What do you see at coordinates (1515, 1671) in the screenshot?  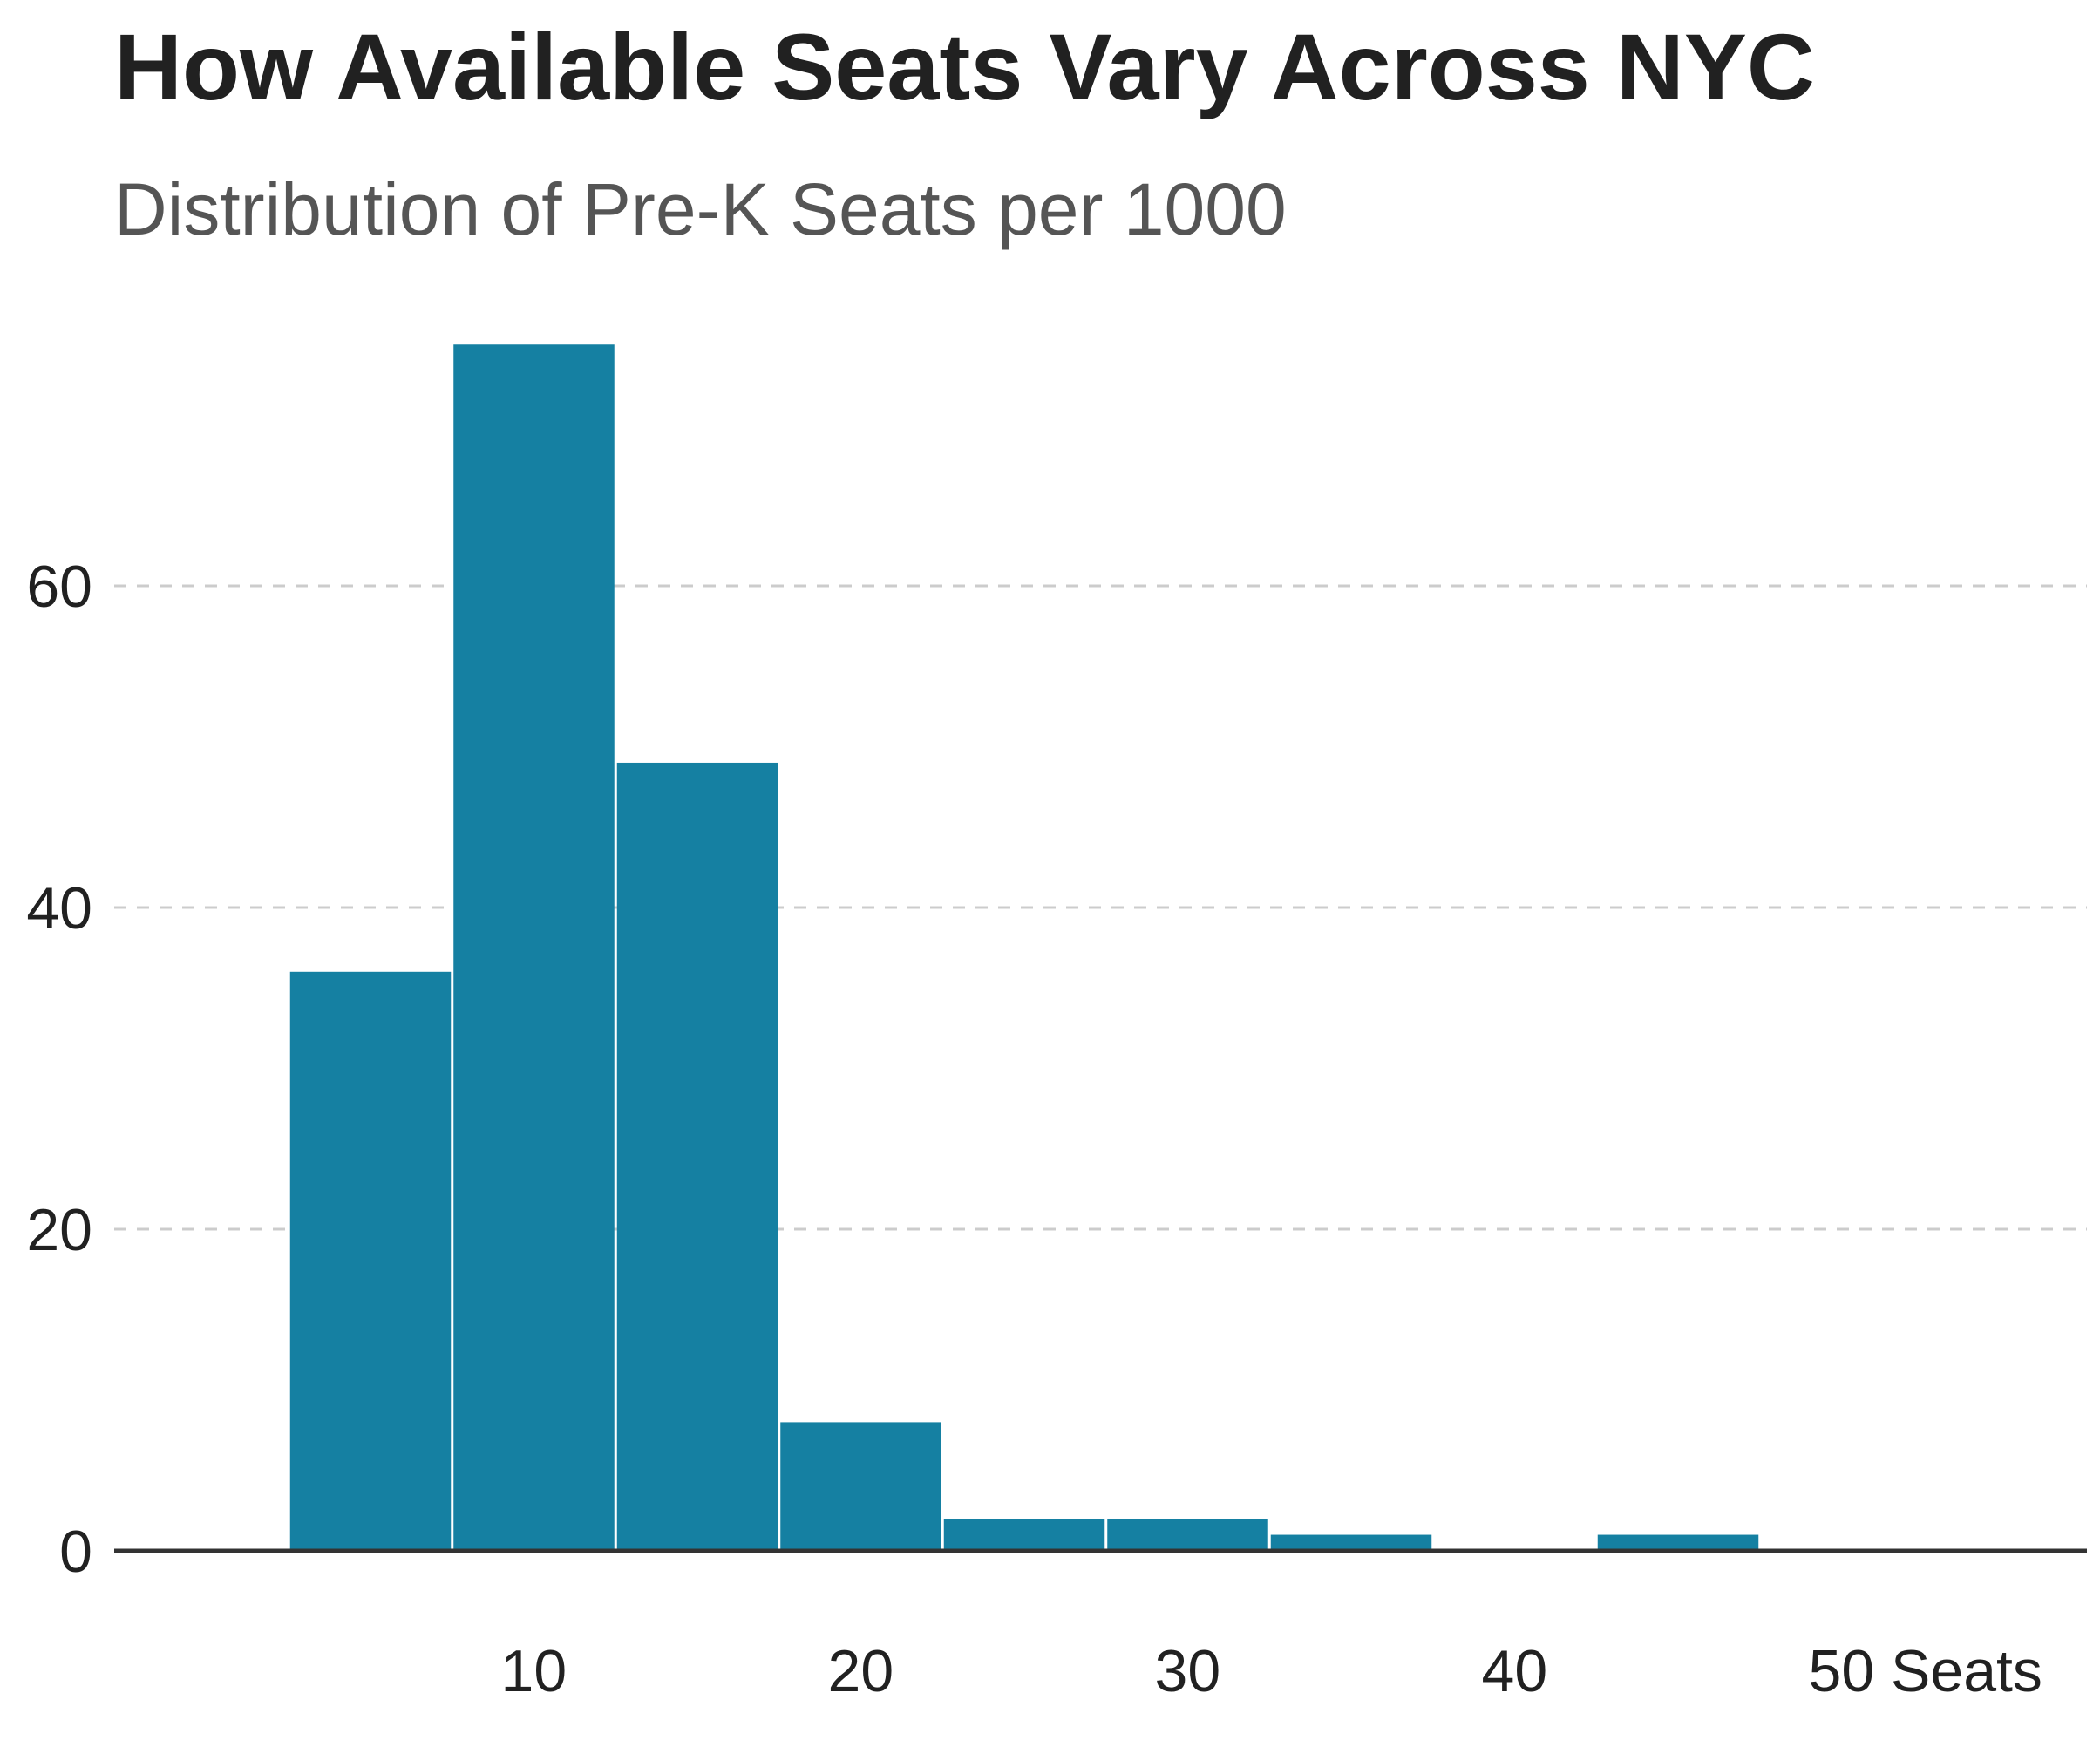 I see `x-tick-label: 40` at bounding box center [1515, 1671].